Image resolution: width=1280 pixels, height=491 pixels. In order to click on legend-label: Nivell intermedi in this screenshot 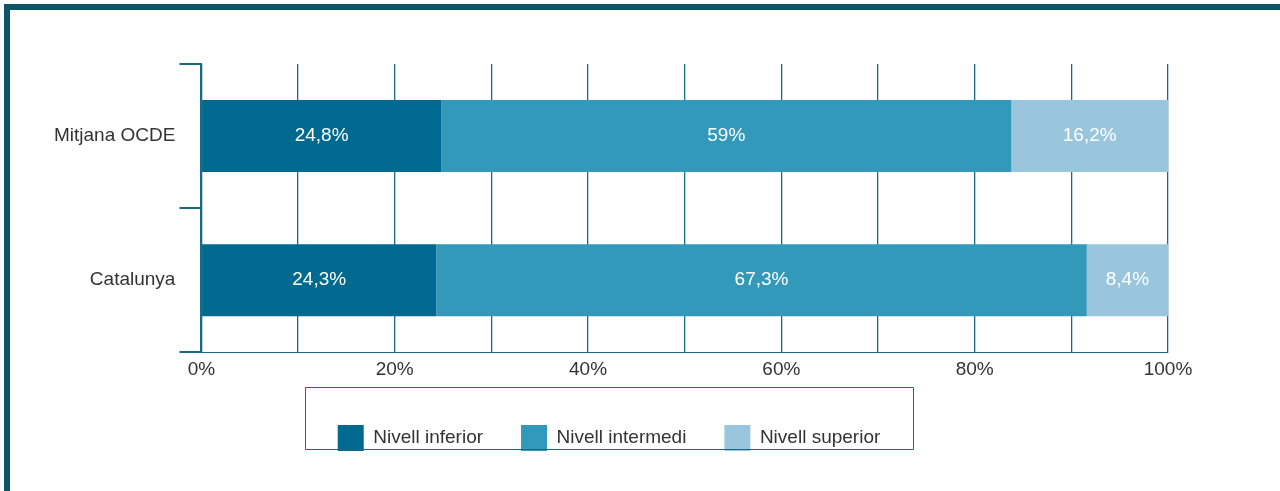, I will do `click(621, 437)`.